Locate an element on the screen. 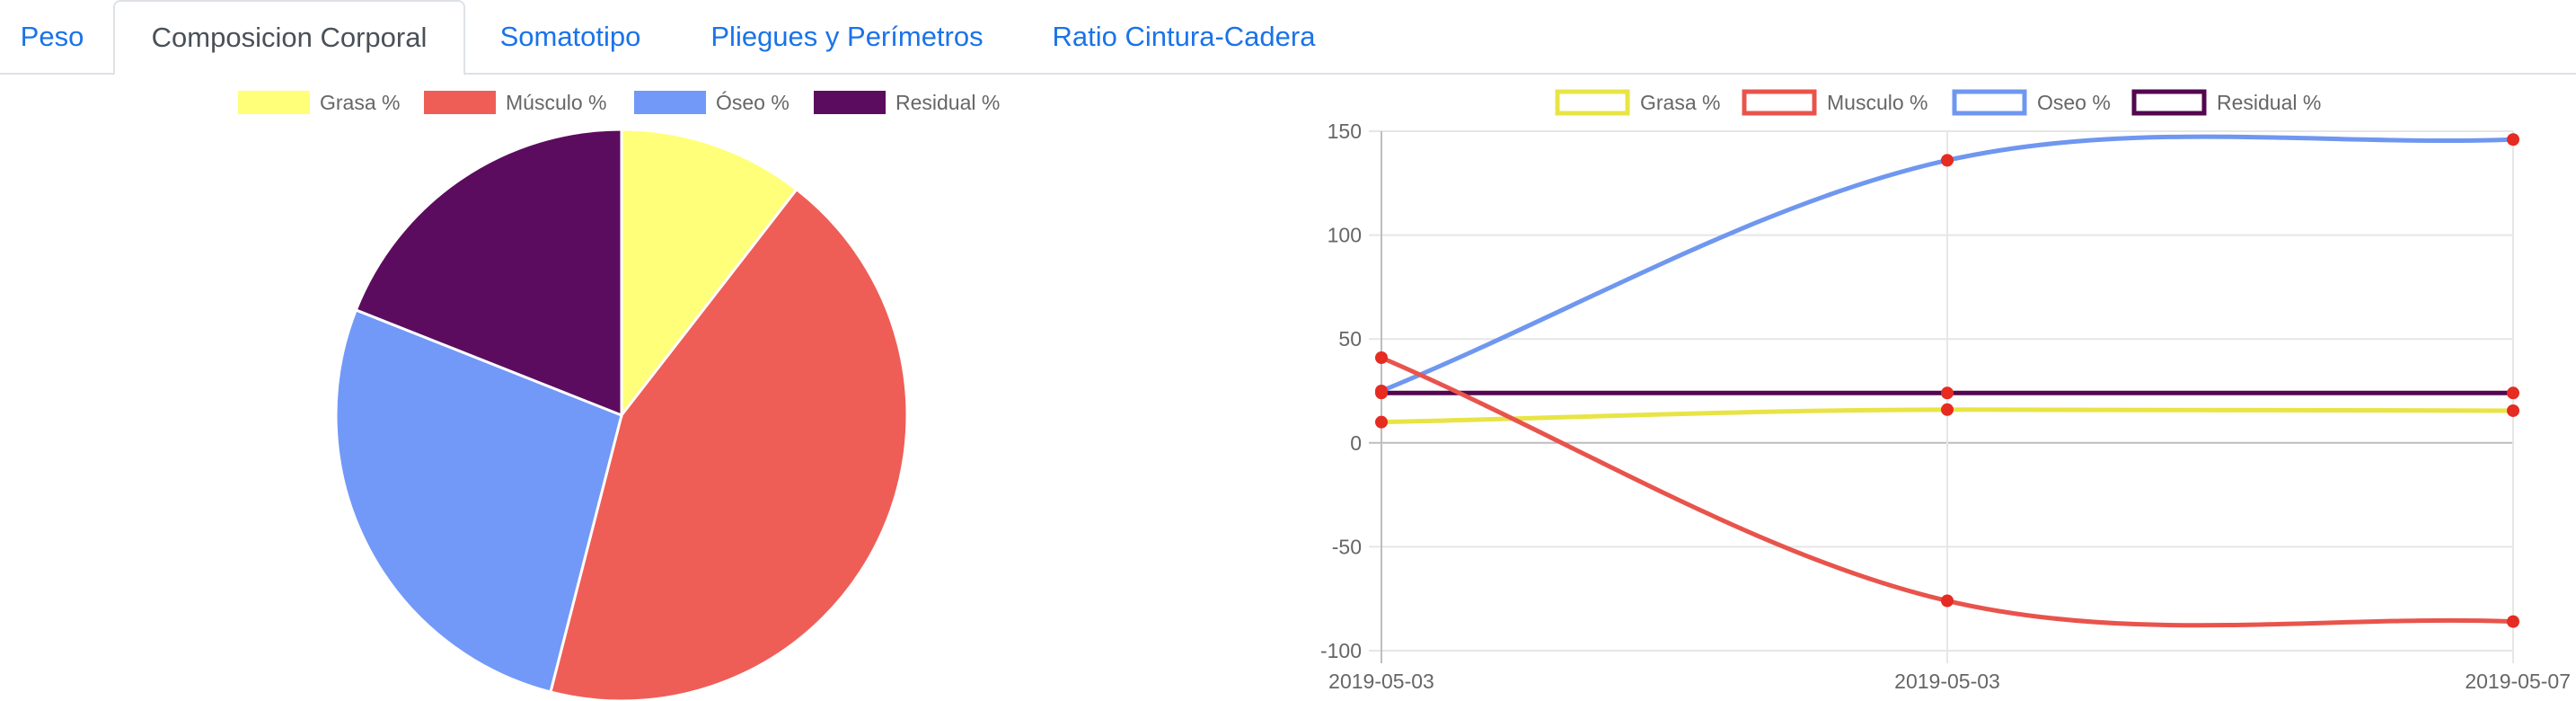 The width and height of the screenshot is (2576, 701). tab-ratio-cintura-cadera: Ratio Cintura-Cadera is located at coordinates (1184, 36).